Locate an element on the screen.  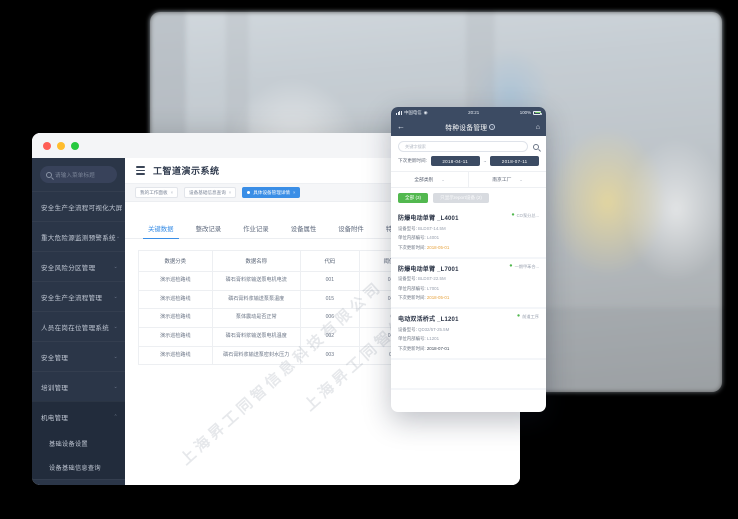
phone-title: 特种设备管理 ? is located at coordinates (470, 127).